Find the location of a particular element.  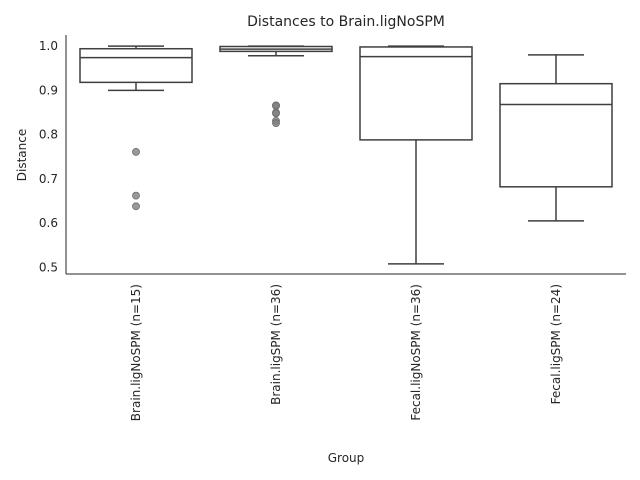

chart-title: Distances to Brain.ligNoSPM is located at coordinates (346, 22).